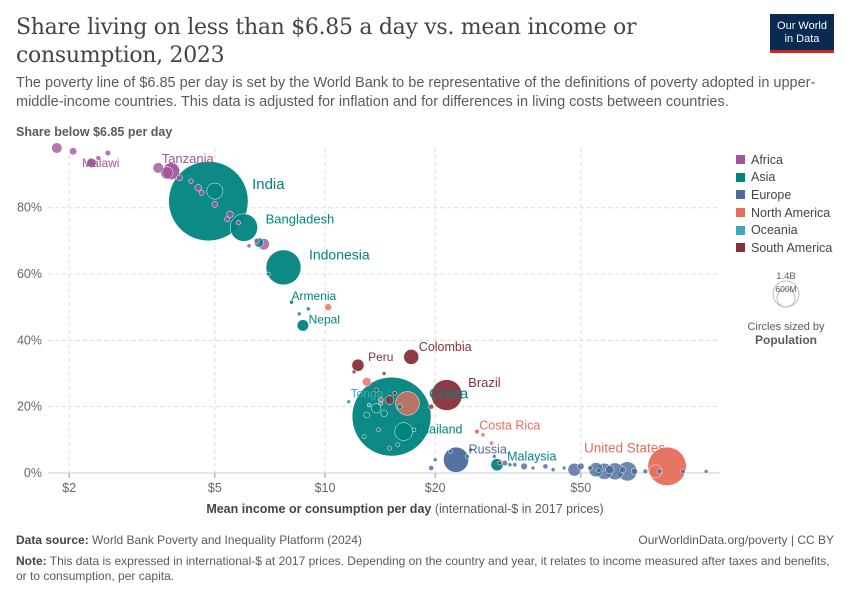 The image size is (850, 600). Describe the element at coordinates (94, 132) in the screenshot. I see `y-axis-label: Share below $6.85 per day` at that location.